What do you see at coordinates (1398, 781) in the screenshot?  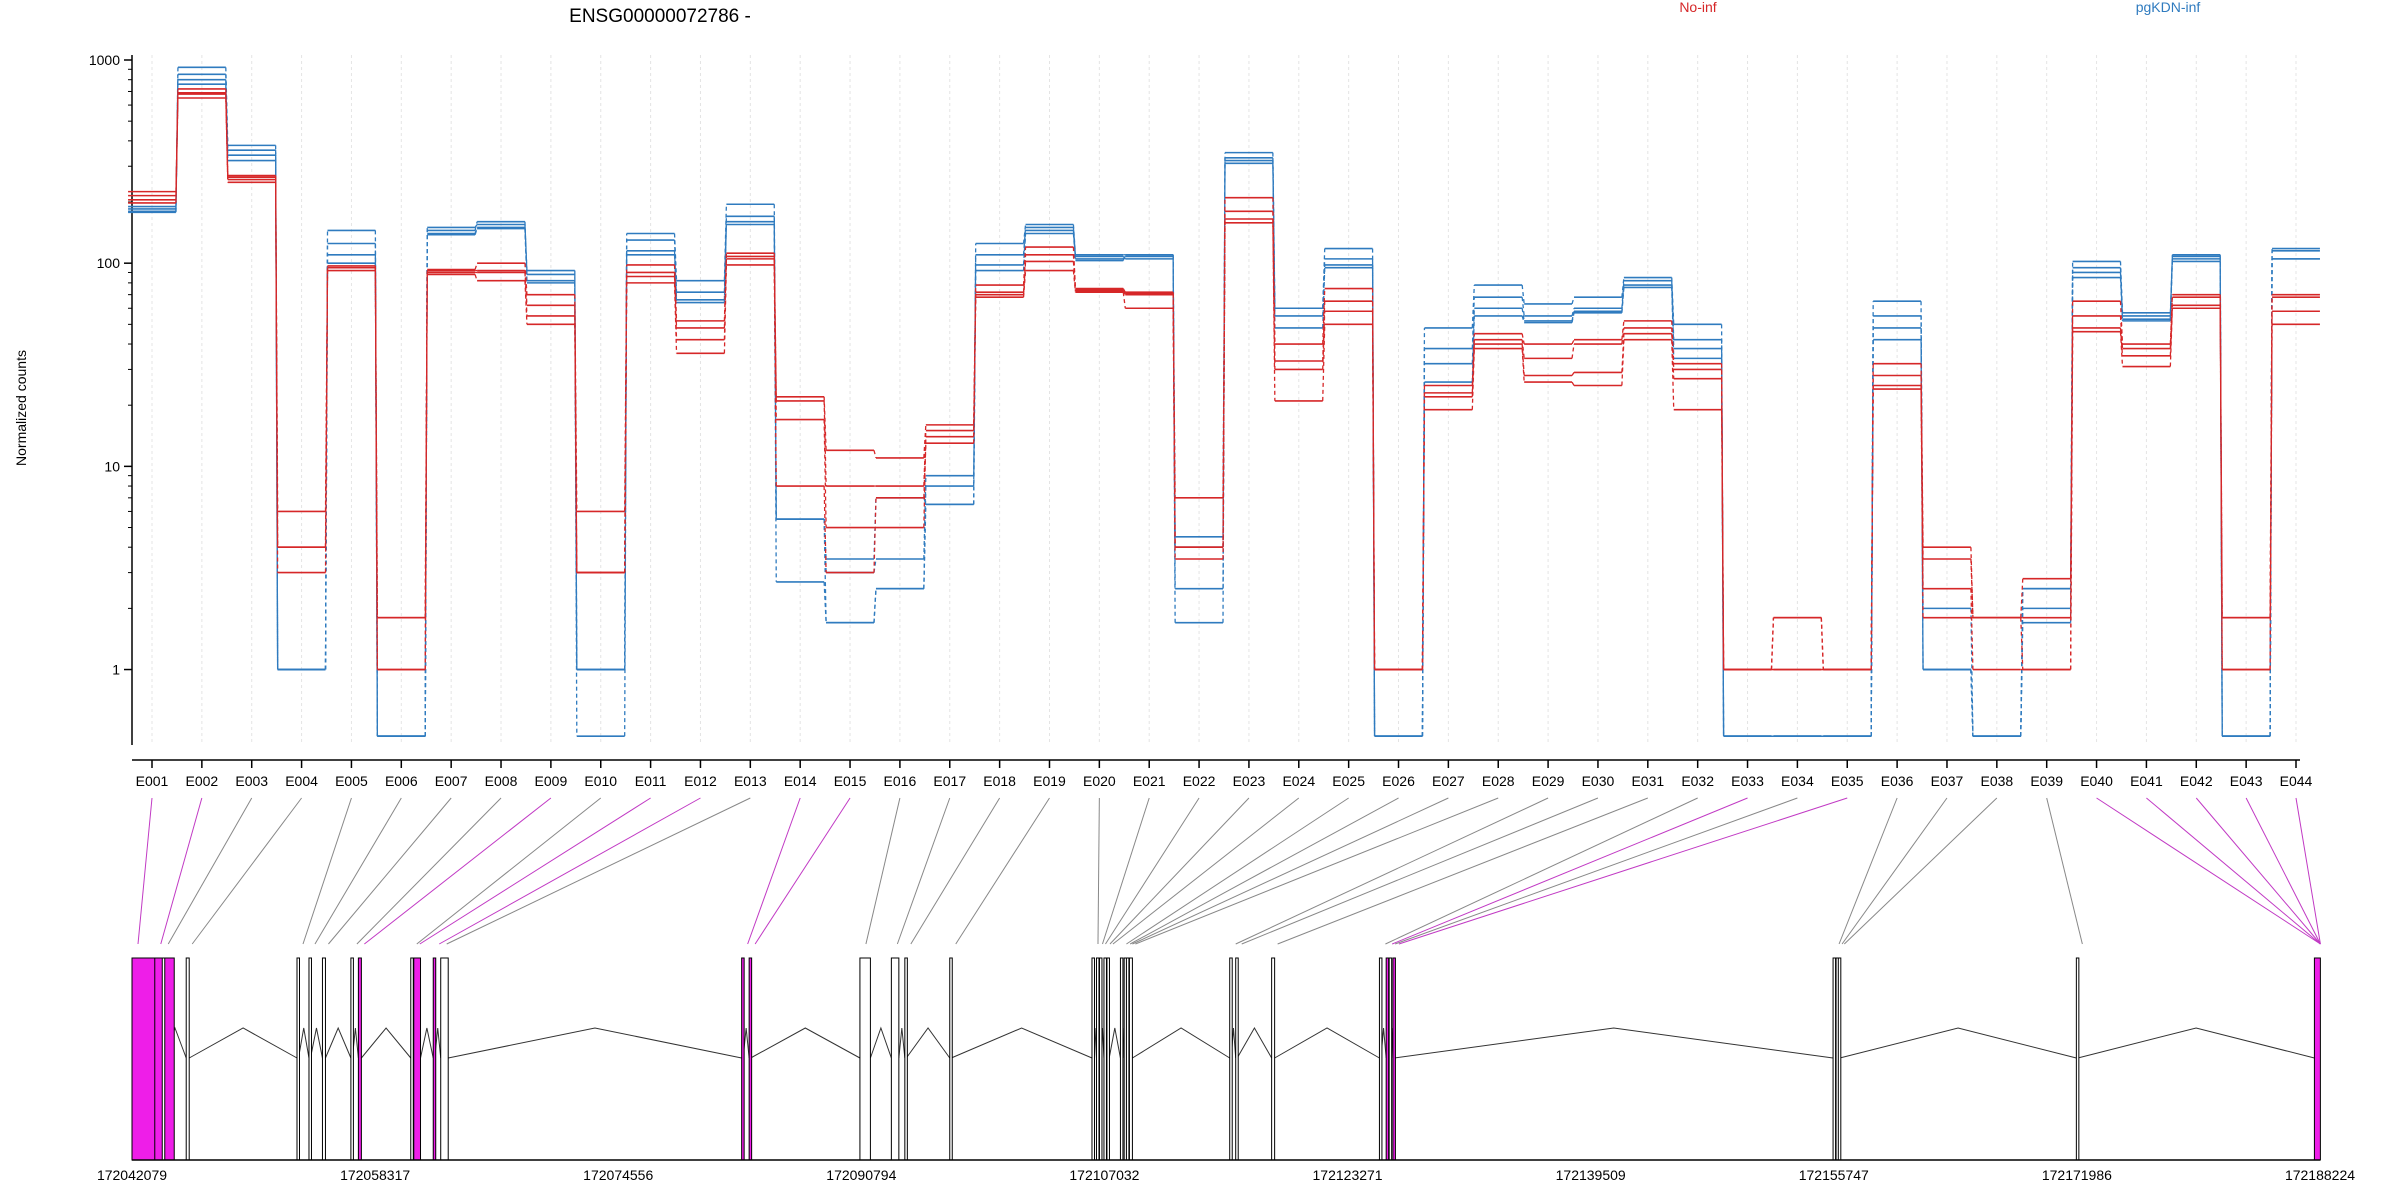 I see `x-tick-label: E026` at bounding box center [1398, 781].